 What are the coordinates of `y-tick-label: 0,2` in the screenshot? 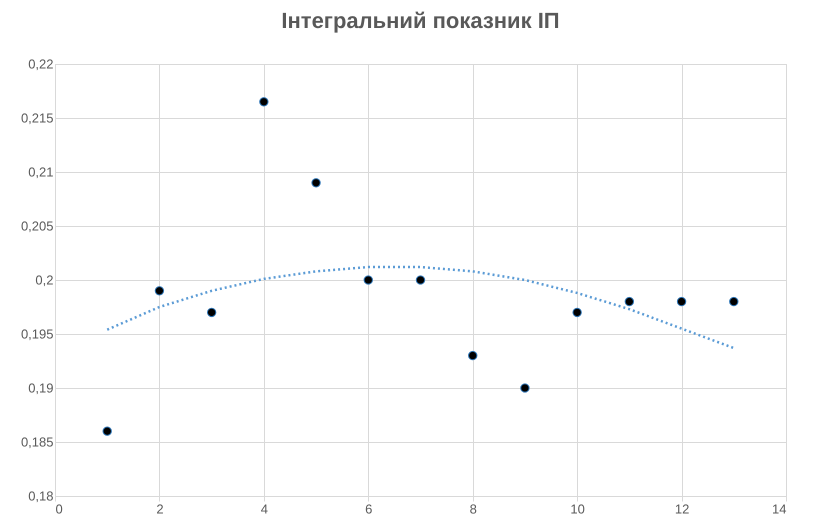 It's located at (44, 280).